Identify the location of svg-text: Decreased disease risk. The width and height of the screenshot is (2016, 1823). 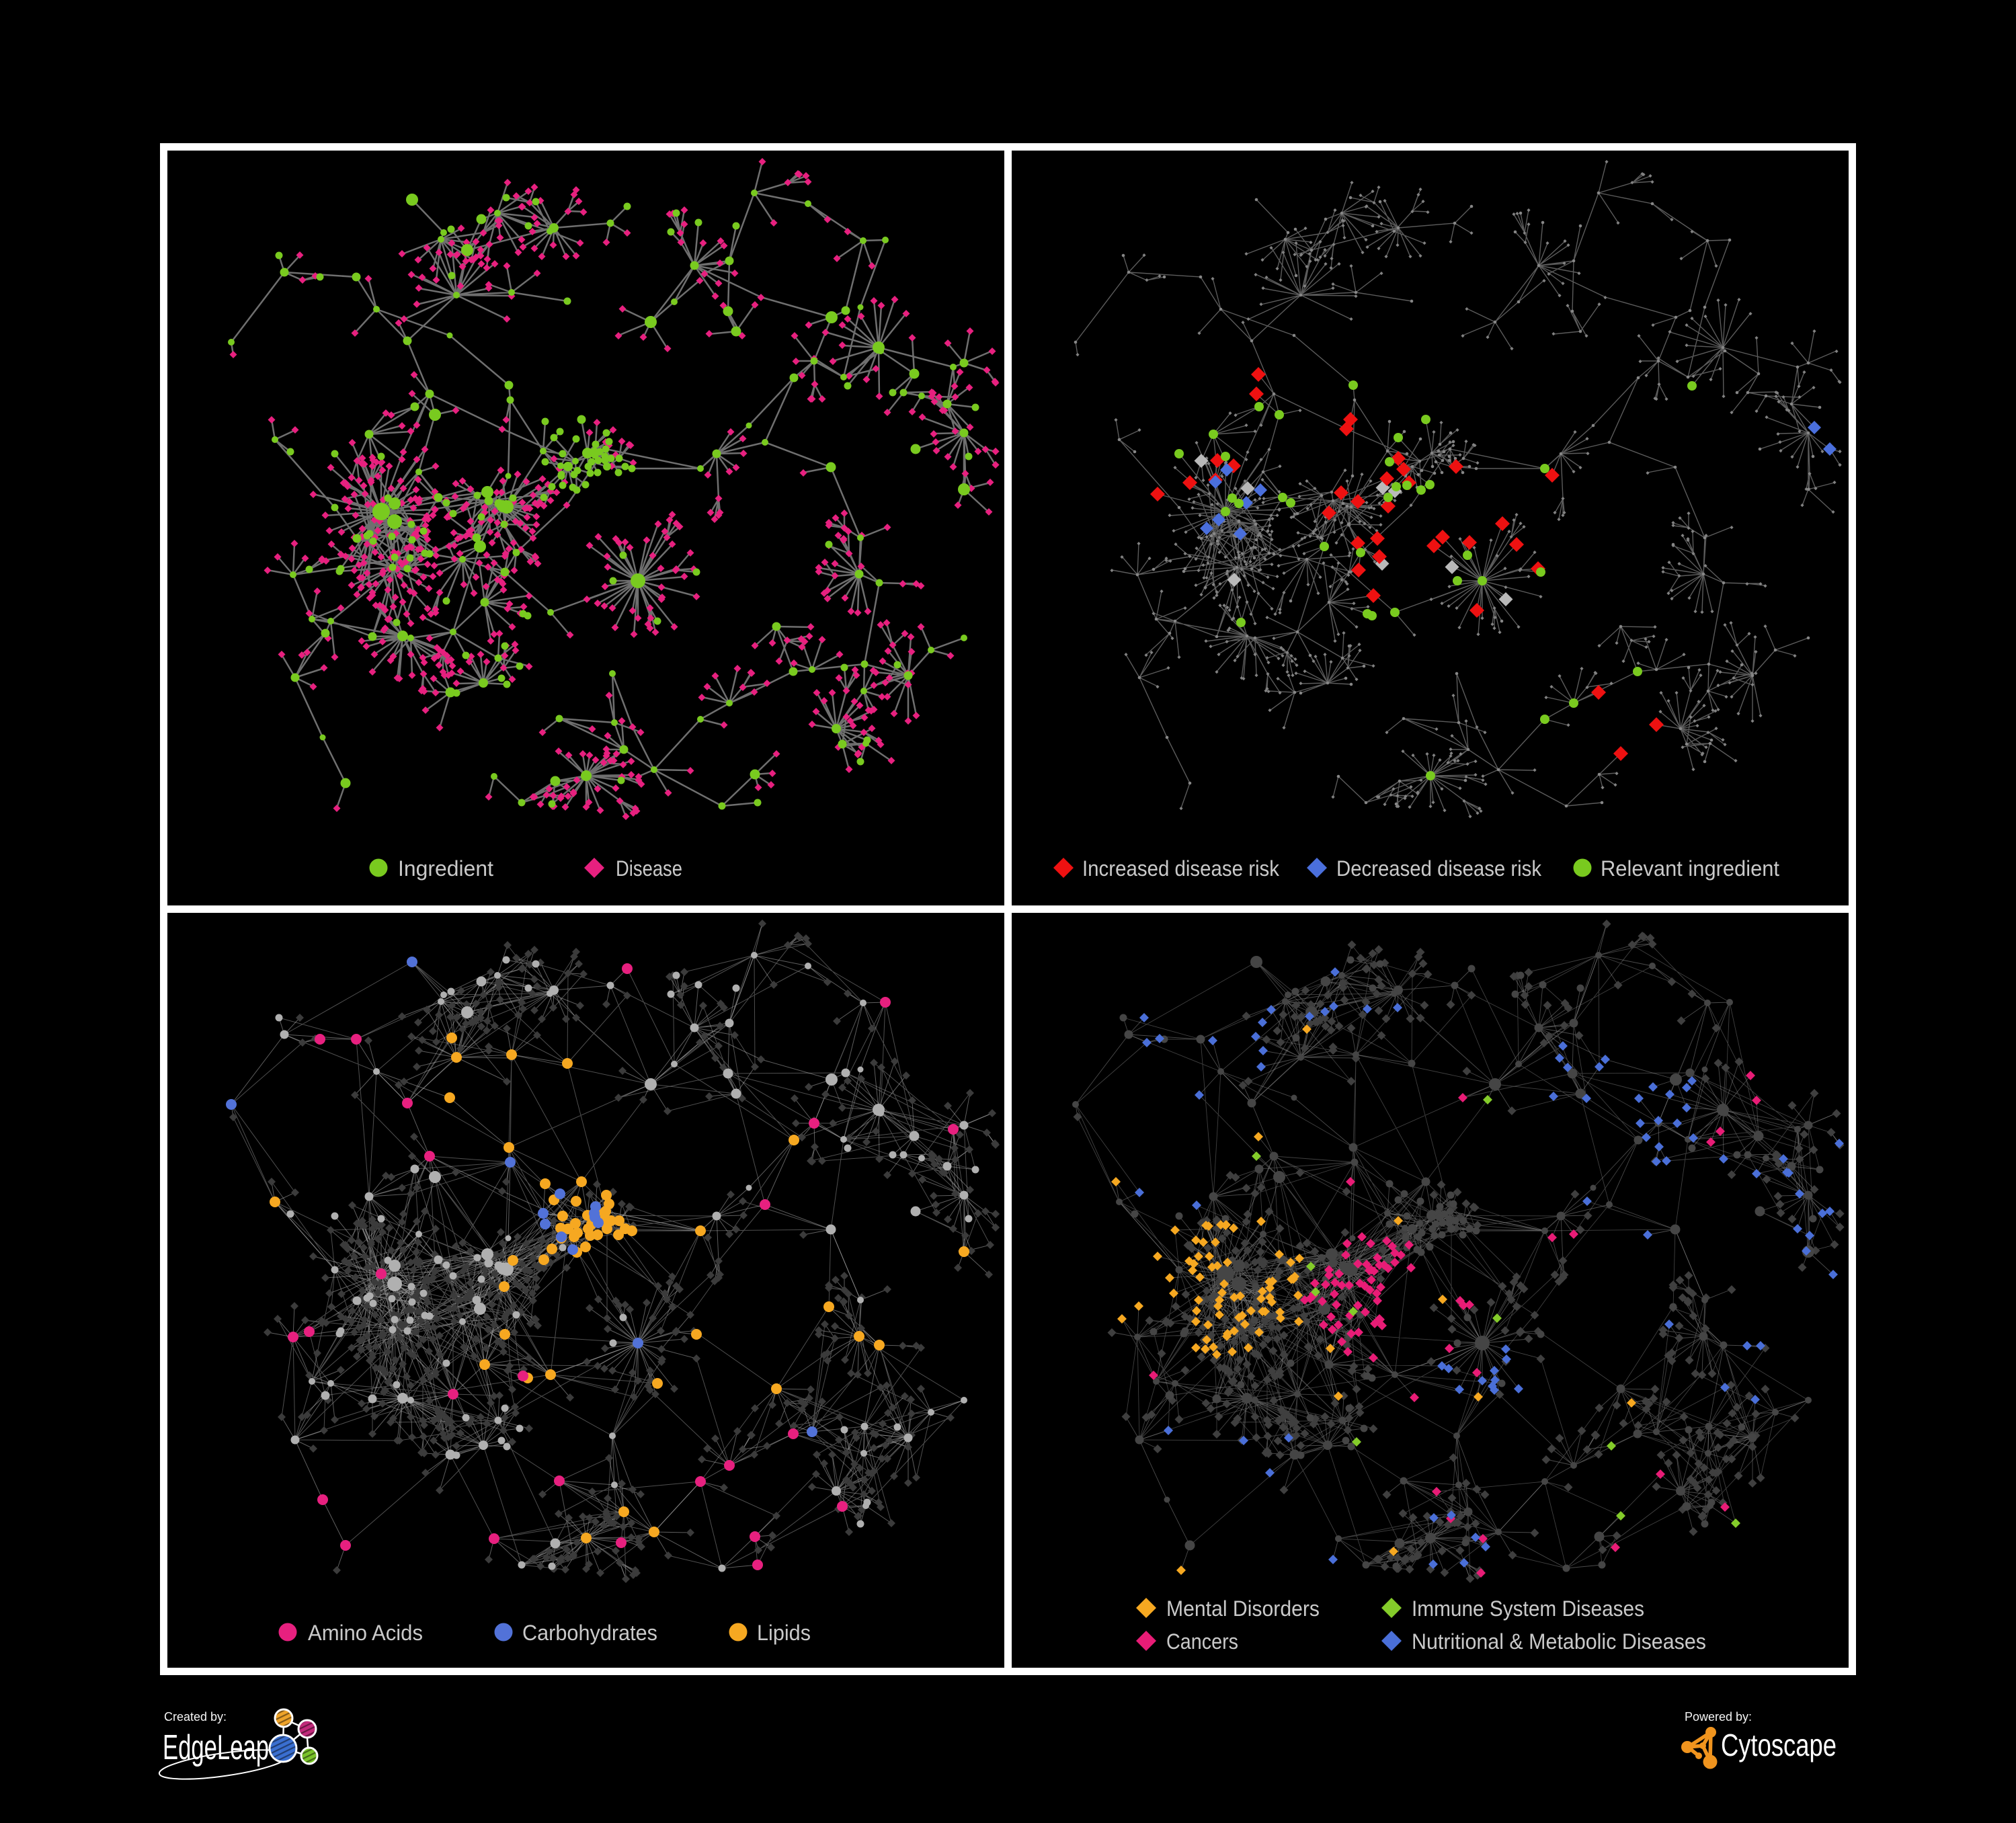
(1439, 868).